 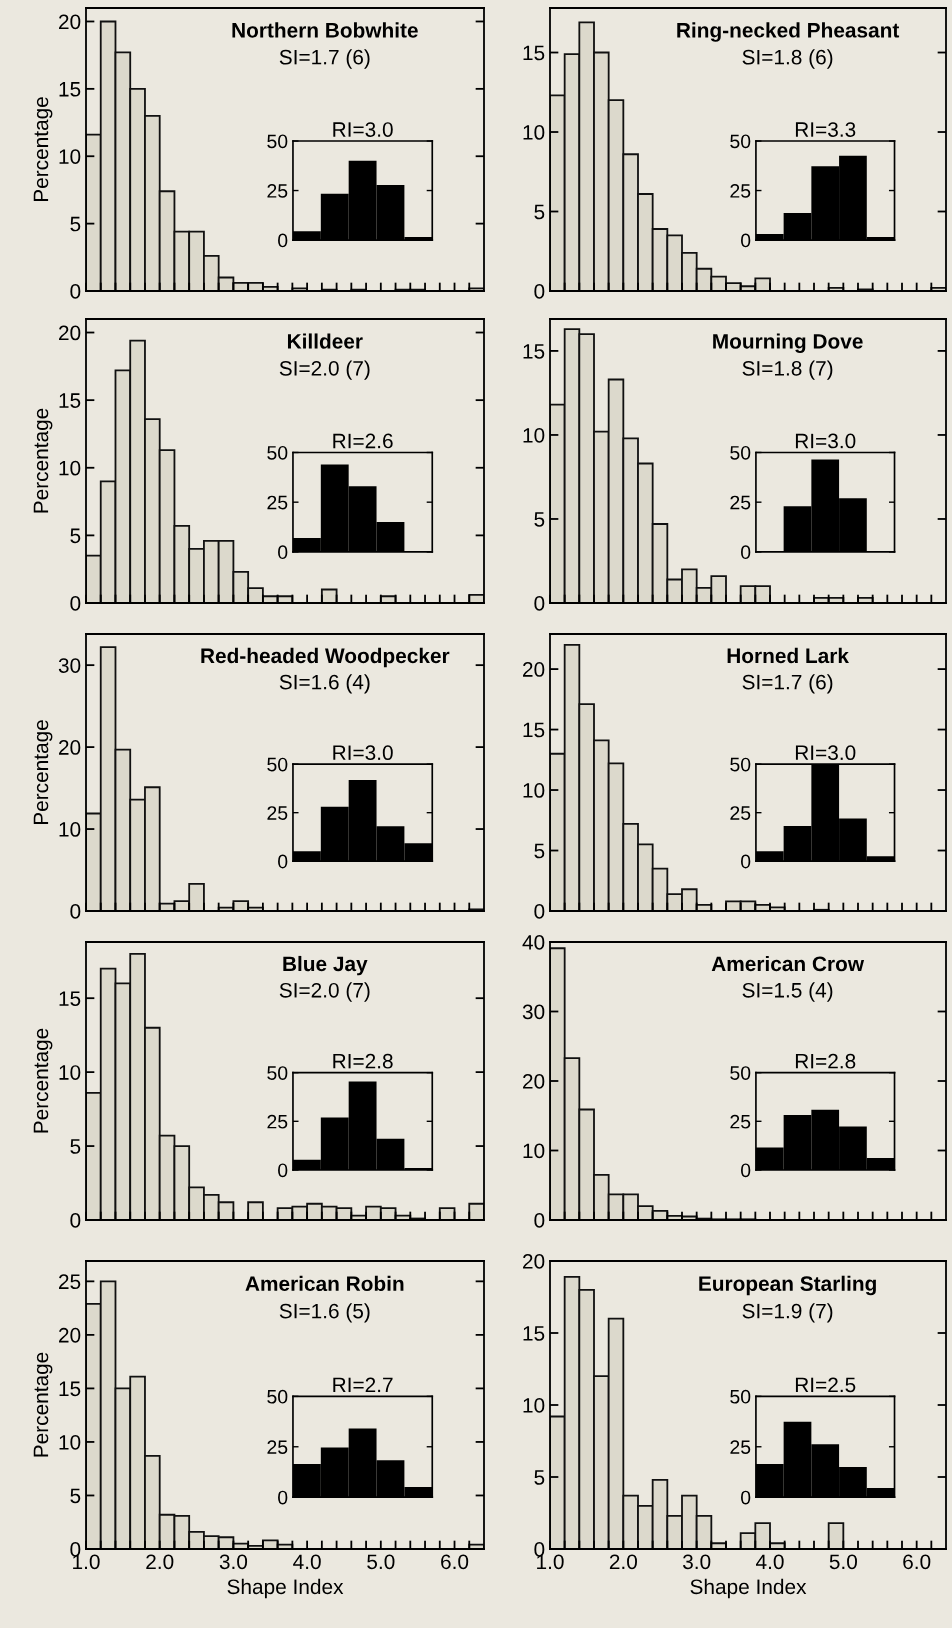 What do you see at coordinates (788, 655) in the screenshot?
I see `text: Horned Lark` at bounding box center [788, 655].